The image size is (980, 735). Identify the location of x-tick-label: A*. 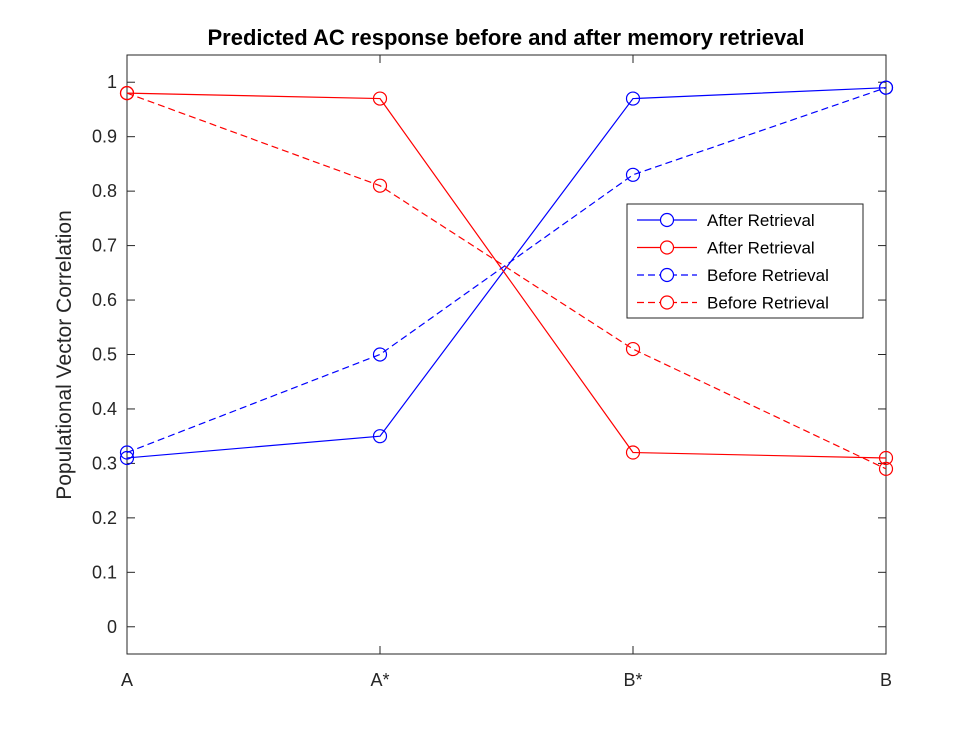
(379, 680).